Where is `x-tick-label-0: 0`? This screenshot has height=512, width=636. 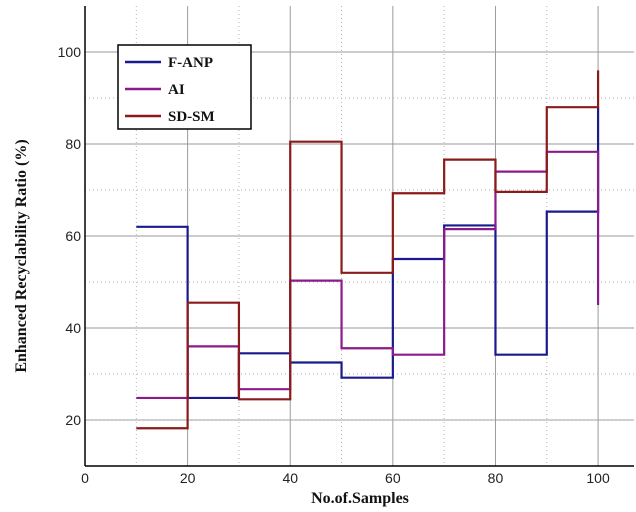
x-tick-label-0: 0 is located at coordinates (85, 478).